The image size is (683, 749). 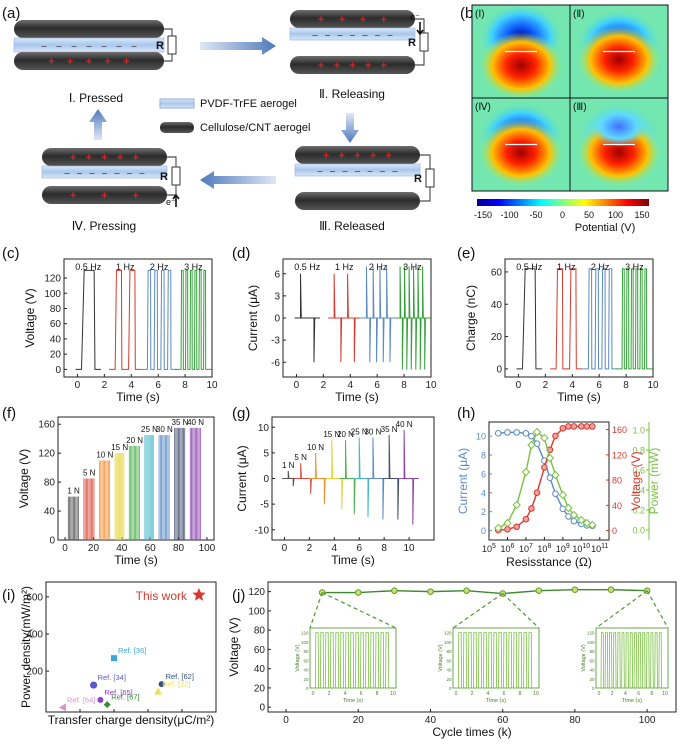 What do you see at coordinates (298, 657) in the screenshot?
I see `inset-y-axis-label: Voltage (V)` at bounding box center [298, 657].